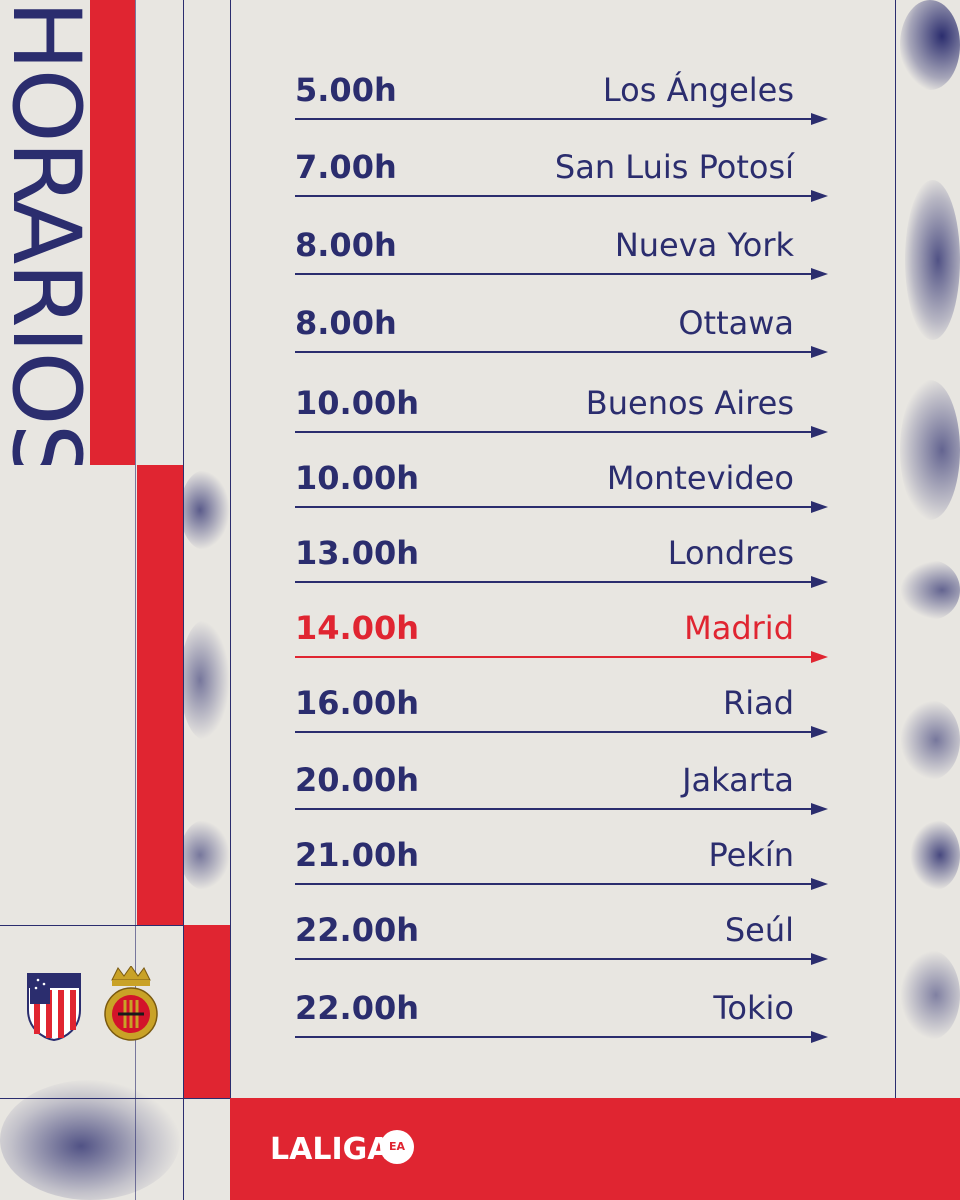 This screenshot has height=1200, width=960. What do you see at coordinates (730, 553) in the screenshot?
I see `schedule-city: Londres` at bounding box center [730, 553].